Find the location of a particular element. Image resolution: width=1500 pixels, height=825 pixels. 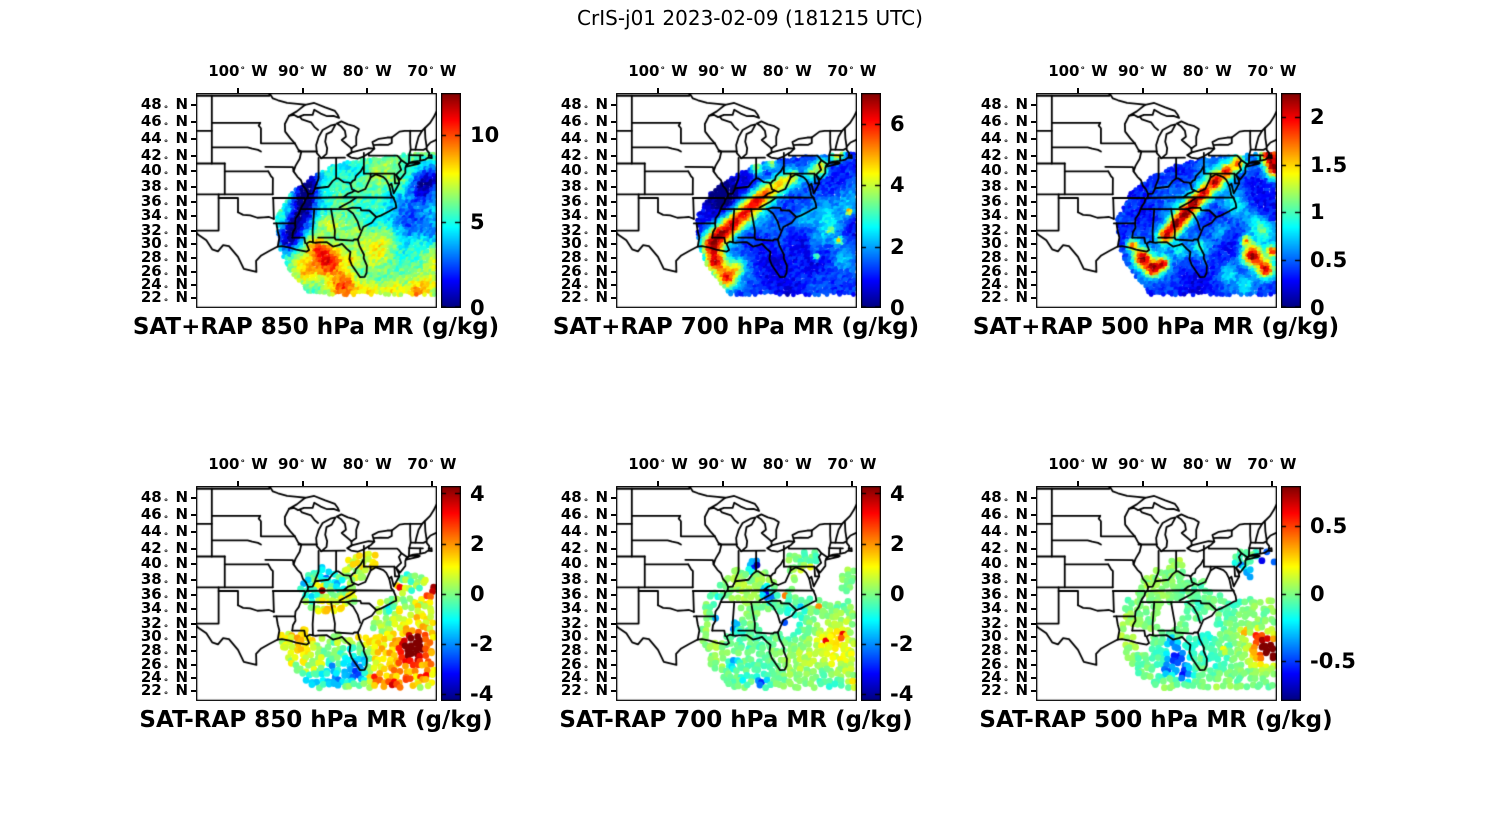

panel-title-sat_plus_rap_850: SAT+RAP 850 hPa MR (g/kg) is located at coordinates (316, 327).